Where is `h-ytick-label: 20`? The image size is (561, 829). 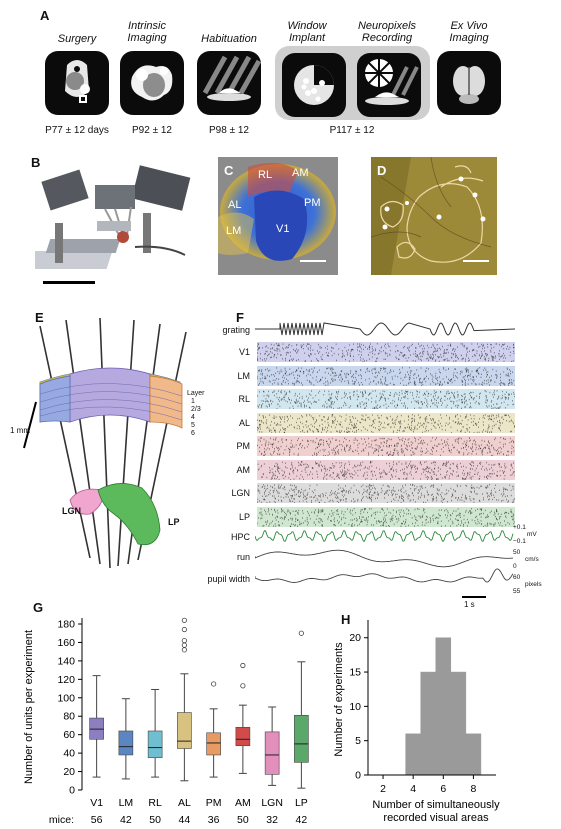 h-ytick-label: 20 is located at coordinates (355, 638).